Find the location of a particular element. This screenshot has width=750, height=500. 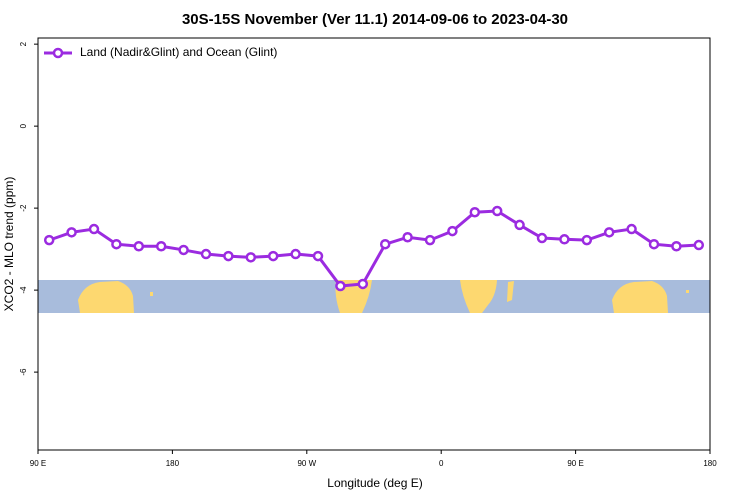

x-tick-label: 90 W is located at coordinates (306, 463).